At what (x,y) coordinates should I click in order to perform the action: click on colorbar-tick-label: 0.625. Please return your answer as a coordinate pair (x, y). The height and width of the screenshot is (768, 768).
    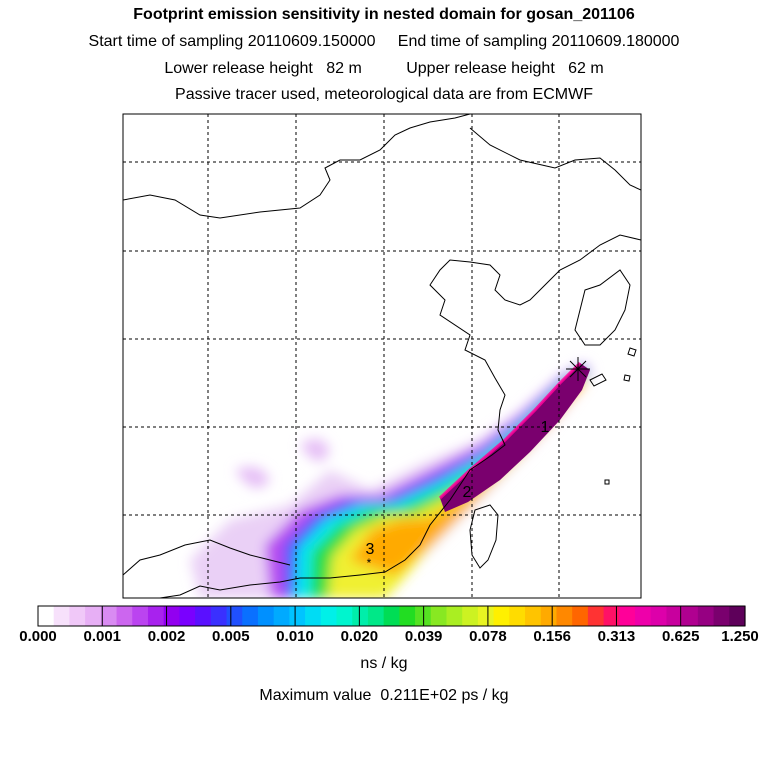
    Looking at the image, I should click on (680, 636).